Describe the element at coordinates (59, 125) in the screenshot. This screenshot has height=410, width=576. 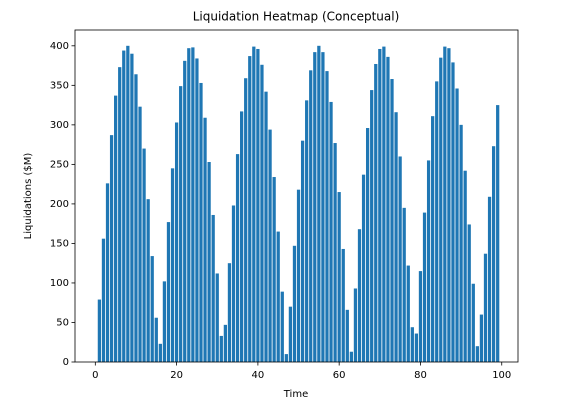
I see `y-tick-label: 300` at that location.